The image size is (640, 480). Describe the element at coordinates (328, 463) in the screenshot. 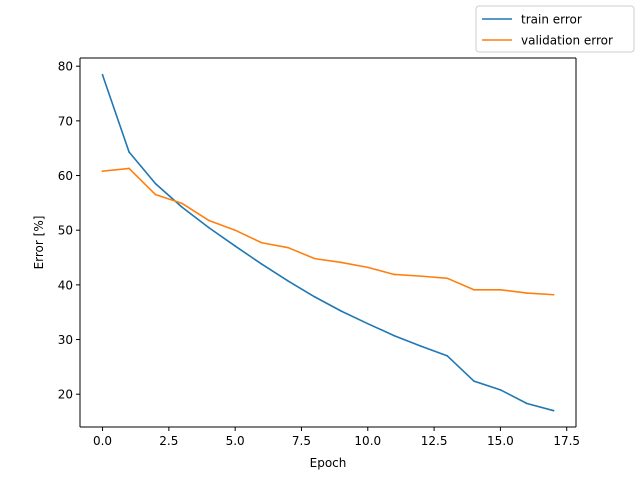

I see `x-axis-label: Epoch` at that location.